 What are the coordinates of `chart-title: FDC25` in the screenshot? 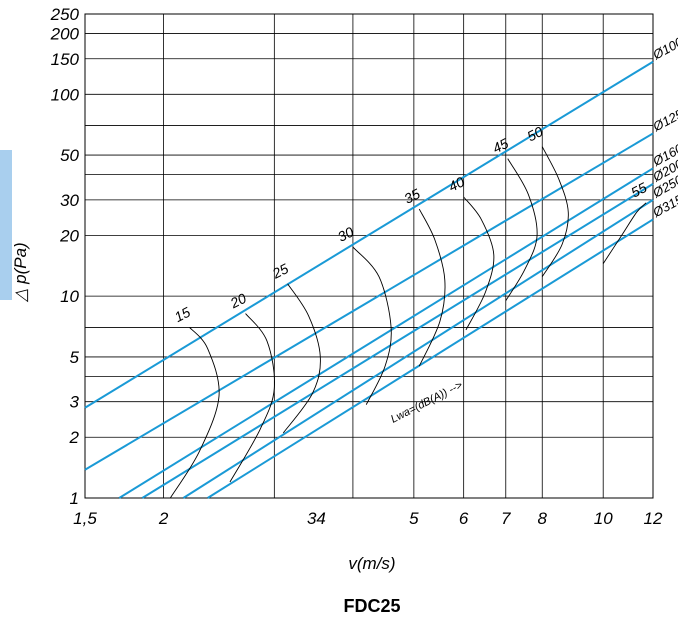 It's located at (371, 606).